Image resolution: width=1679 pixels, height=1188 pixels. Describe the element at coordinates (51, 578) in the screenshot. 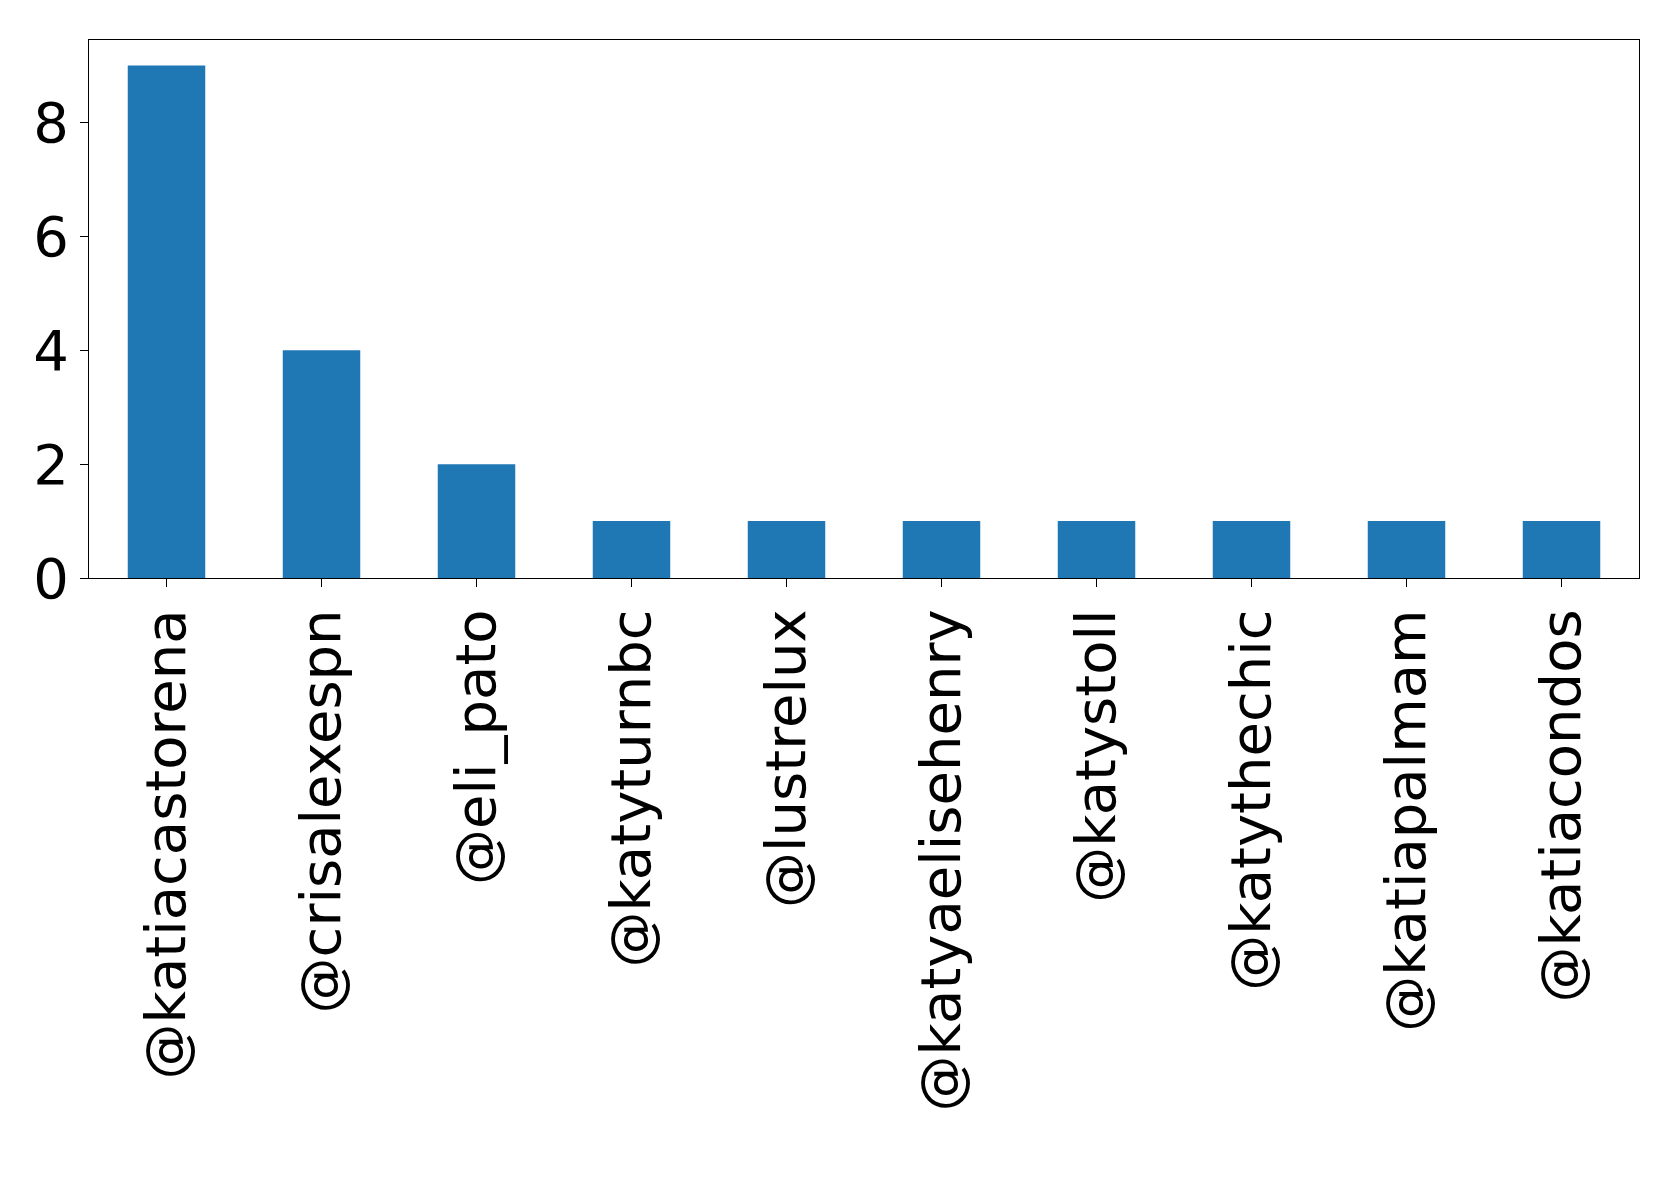

I see `y-tick-label: 0` at that location.